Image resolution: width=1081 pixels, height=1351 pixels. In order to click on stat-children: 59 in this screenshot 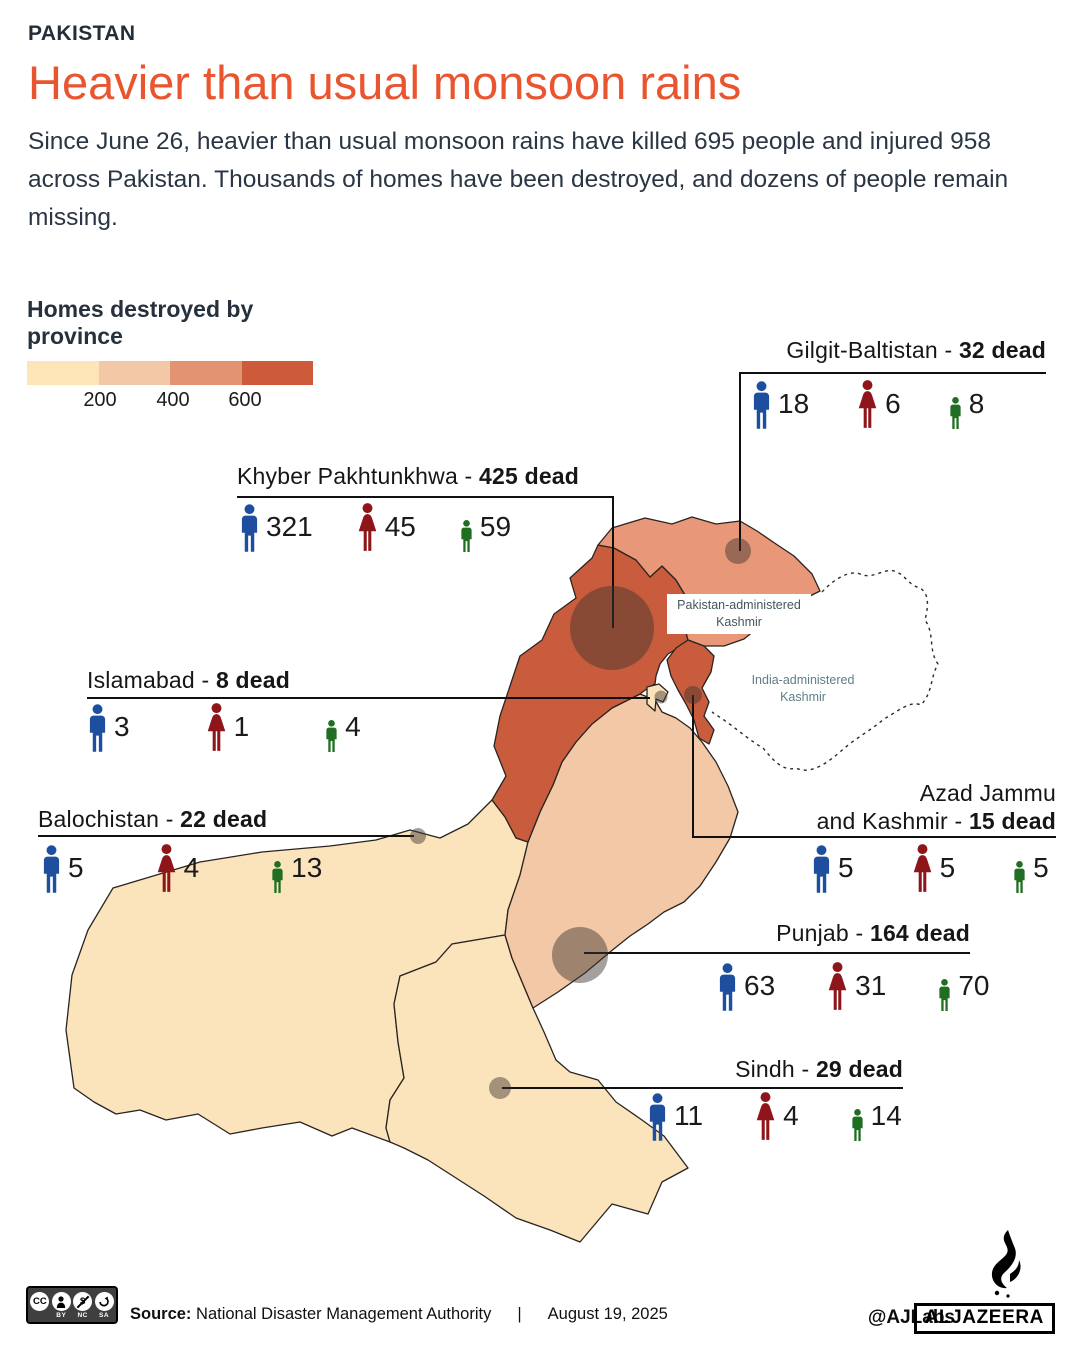, I will do `click(485, 527)`.